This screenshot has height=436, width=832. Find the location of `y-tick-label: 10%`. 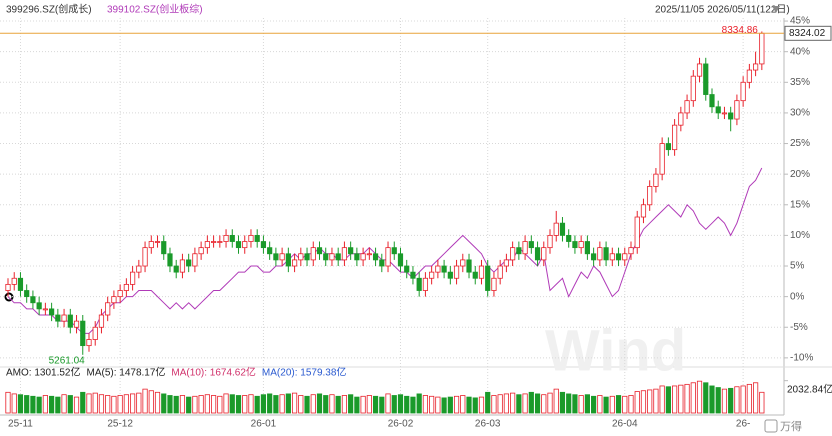

y-tick-label: 10% is located at coordinates (800, 235).